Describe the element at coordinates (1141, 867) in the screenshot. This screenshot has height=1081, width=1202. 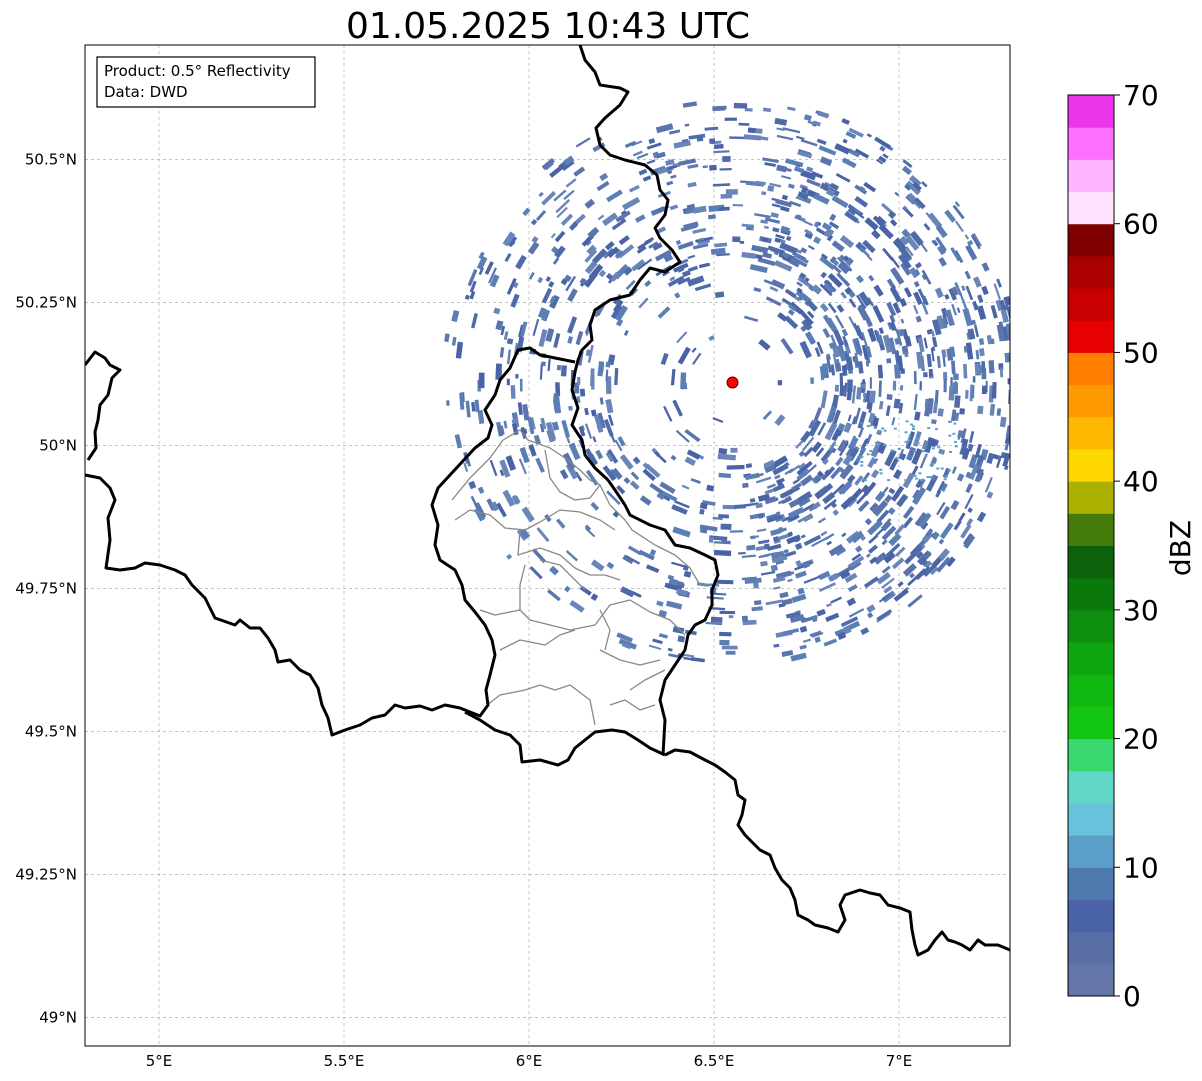
I see `colorbar-tick-label: 10` at that location.